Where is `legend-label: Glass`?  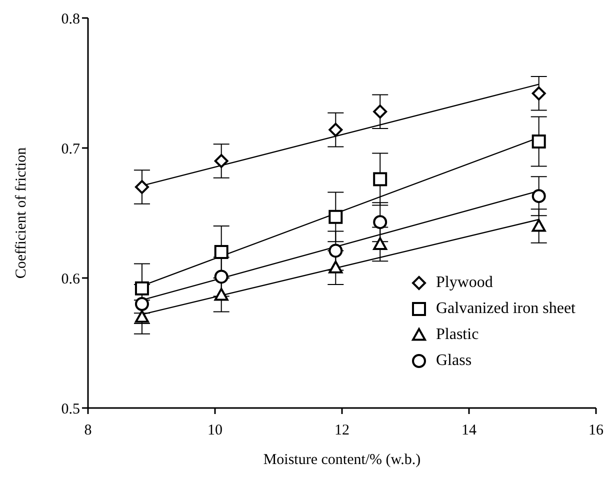 legend-label: Glass is located at coordinates (454, 361).